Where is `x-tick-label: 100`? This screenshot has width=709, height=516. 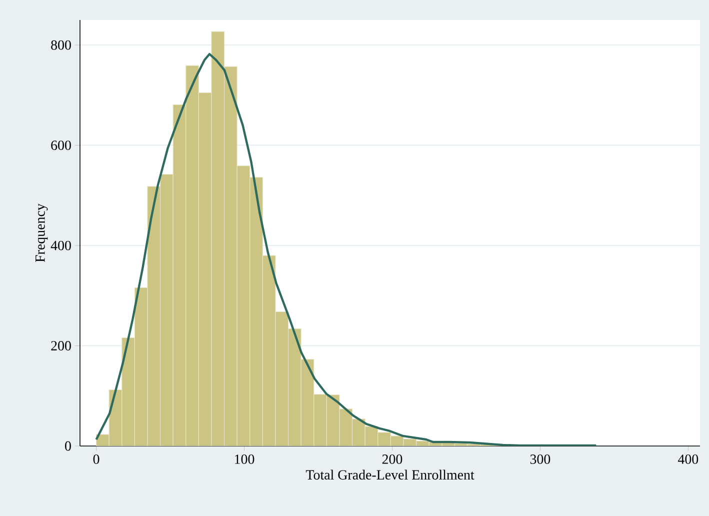 x-tick-label: 100 is located at coordinates (244, 459).